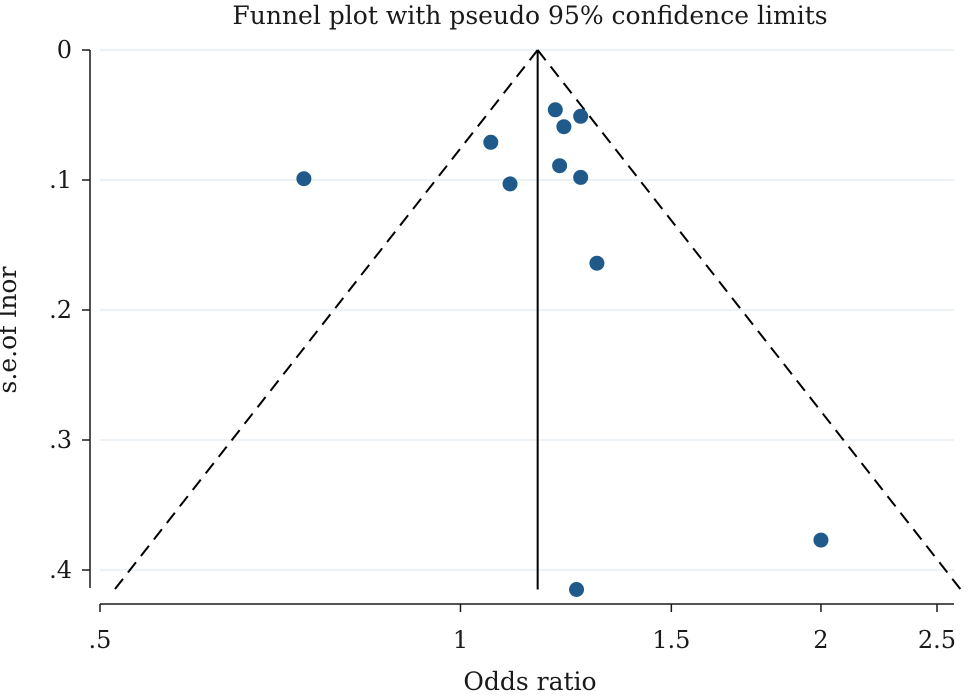  I want to click on x-tick-label-4: 2.5, so click(937, 640).